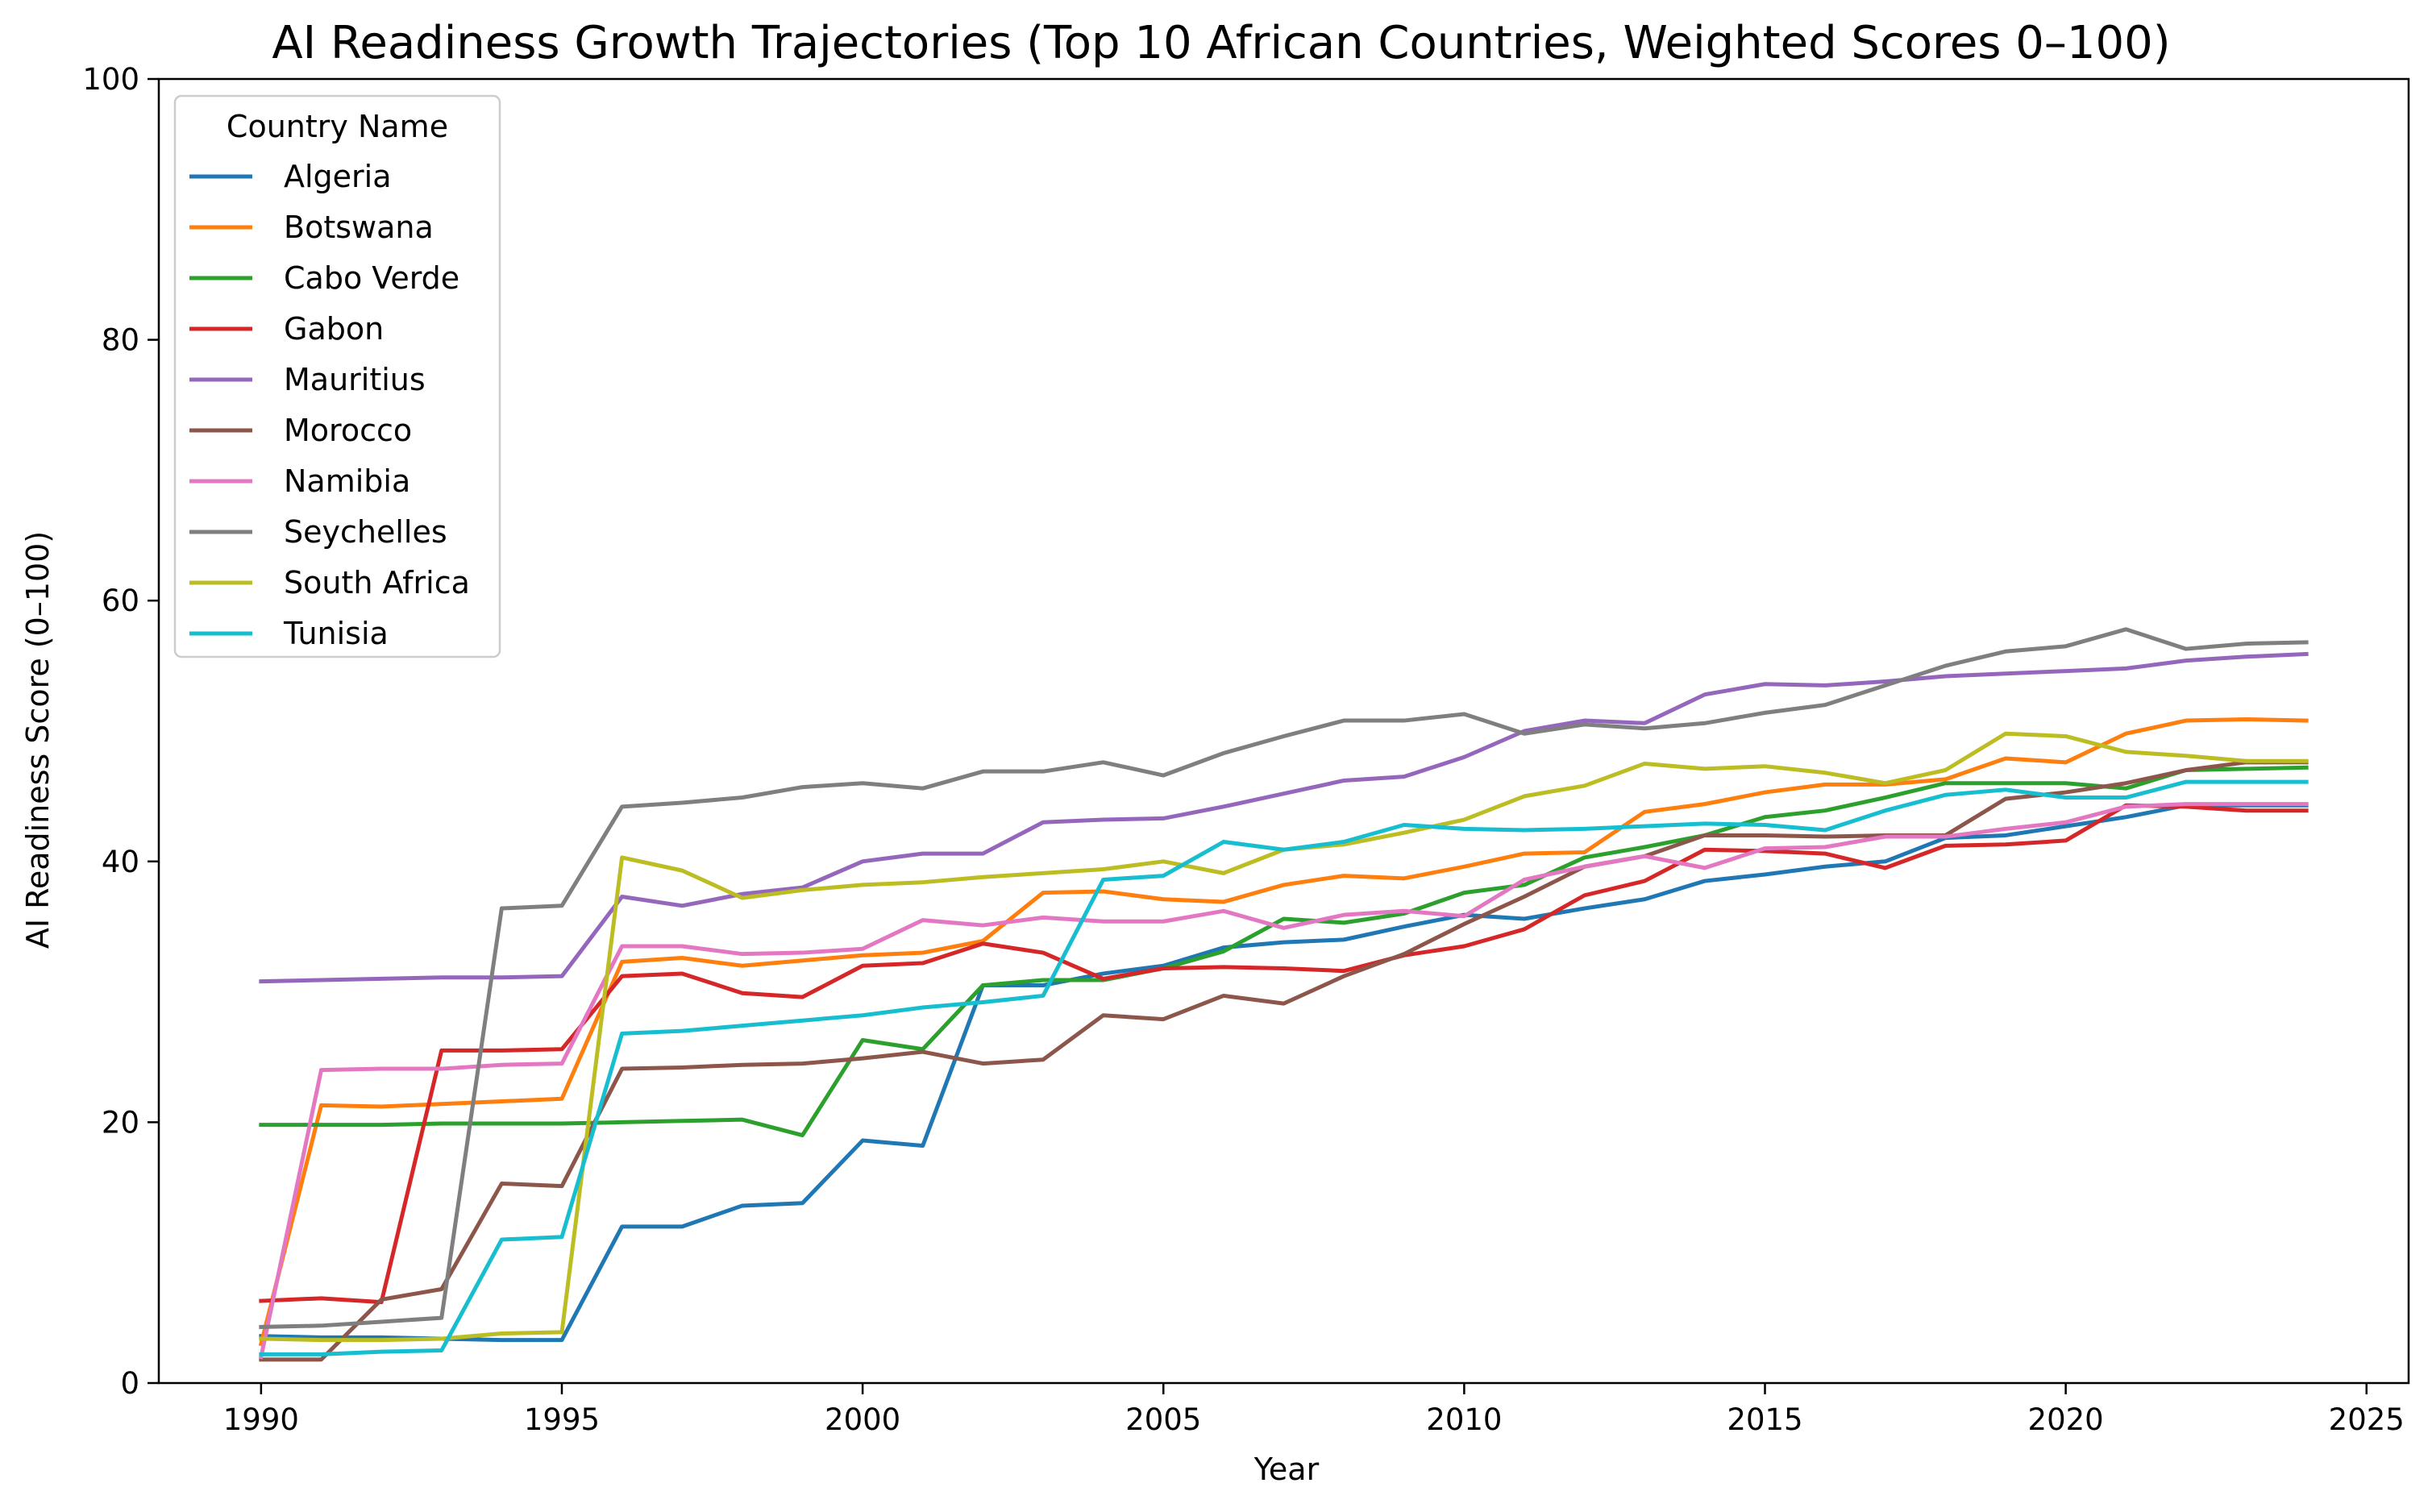 This screenshot has width=2432, height=1512. What do you see at coordinates (120, 601) in the screenshot?
I see `y-tick-label: 60` at bounding box center [120, 601].